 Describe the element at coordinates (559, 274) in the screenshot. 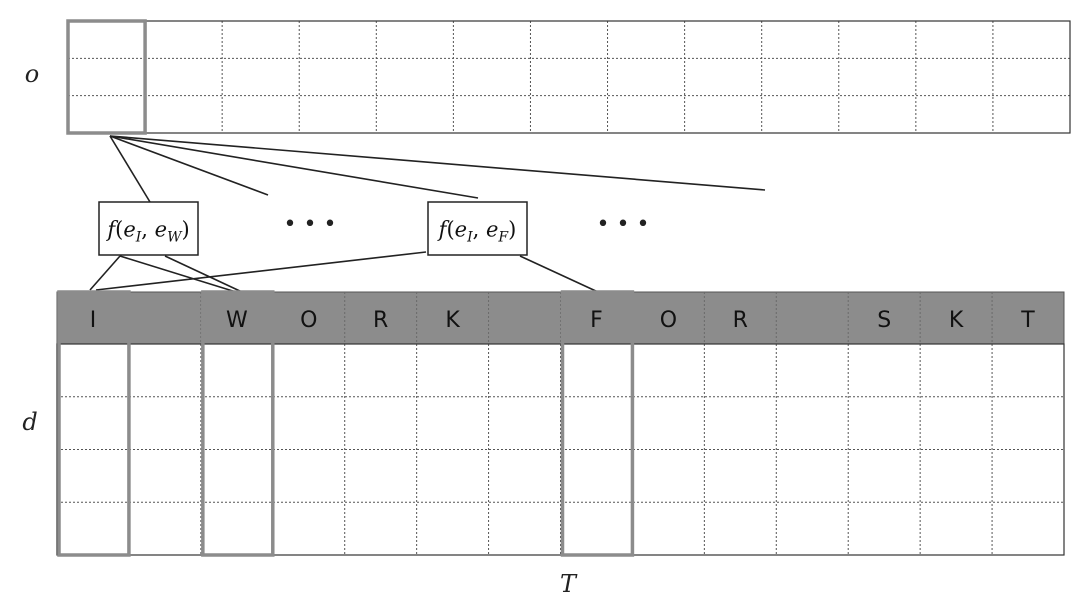

I see `link-box2-to-F` at that location.